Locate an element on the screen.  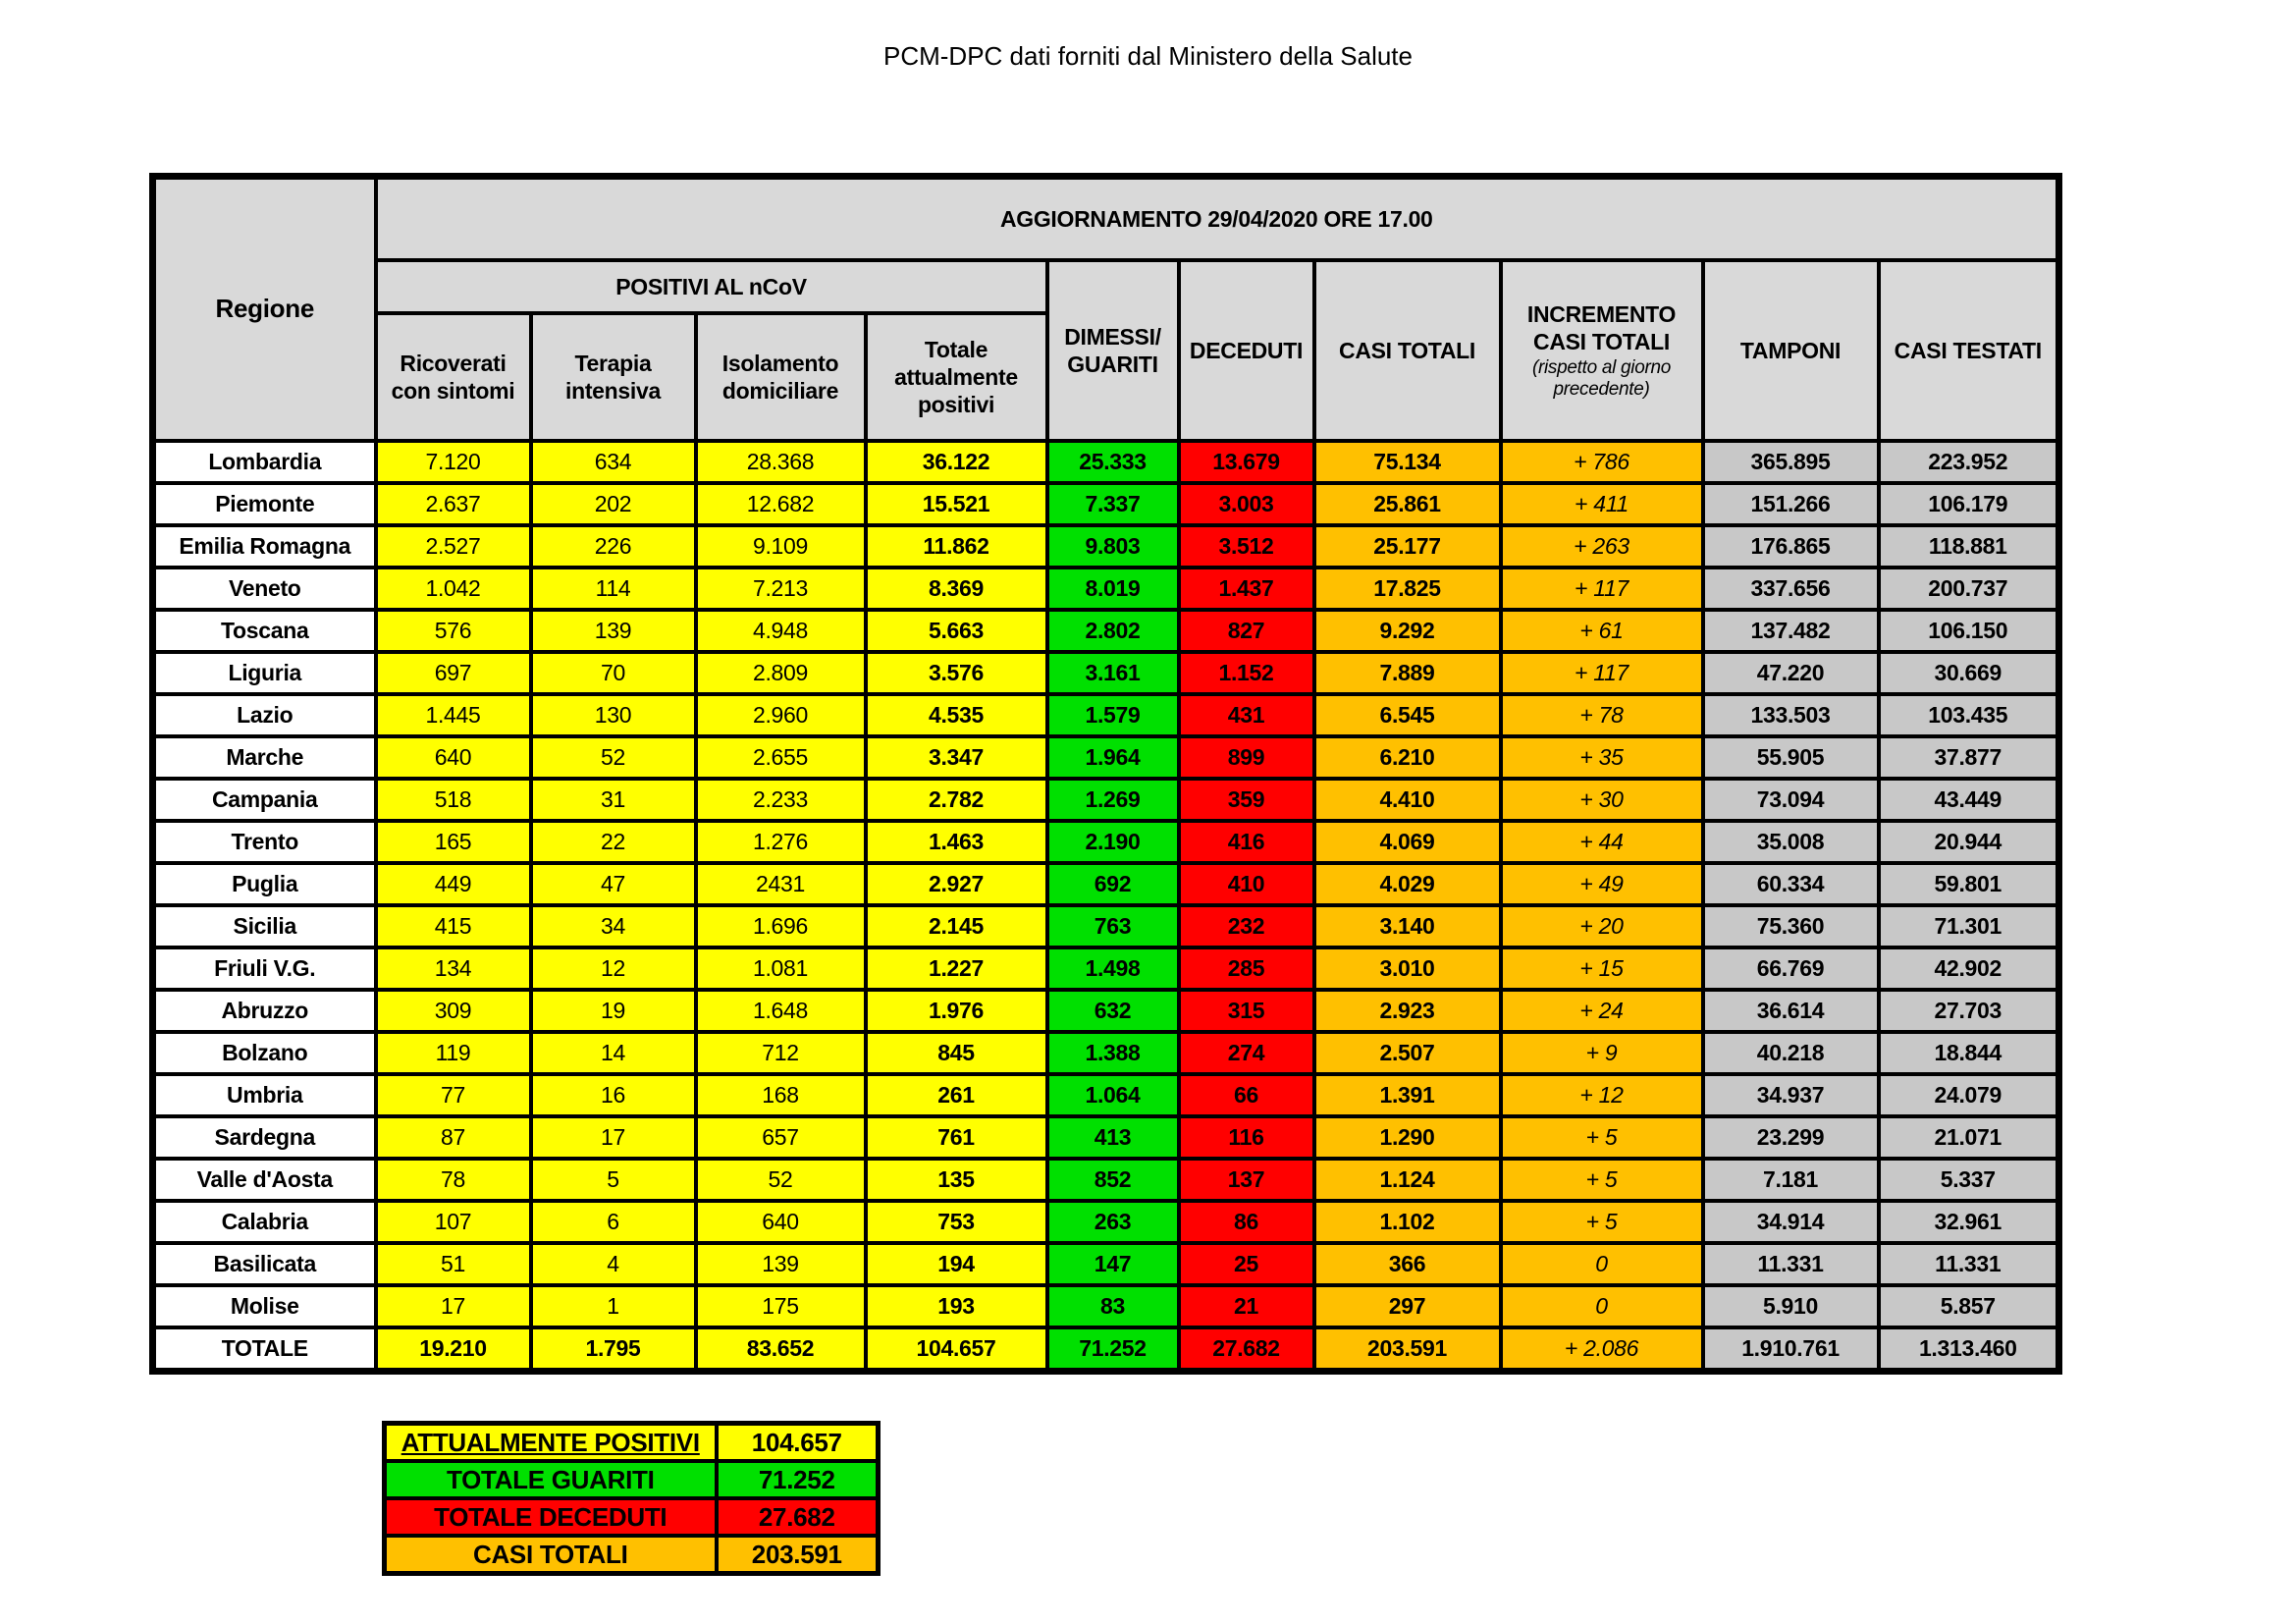
region-cell: Basilicata is located at coordinates (264, 1264).